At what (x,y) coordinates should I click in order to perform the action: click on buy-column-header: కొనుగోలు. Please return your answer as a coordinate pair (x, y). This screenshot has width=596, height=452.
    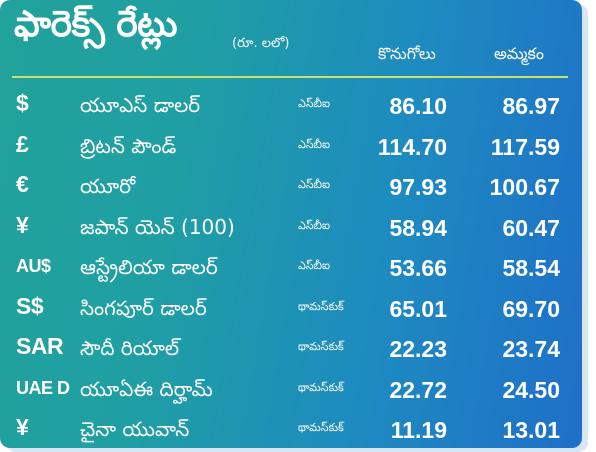
    Looking at the image, I should click on (407, 53).